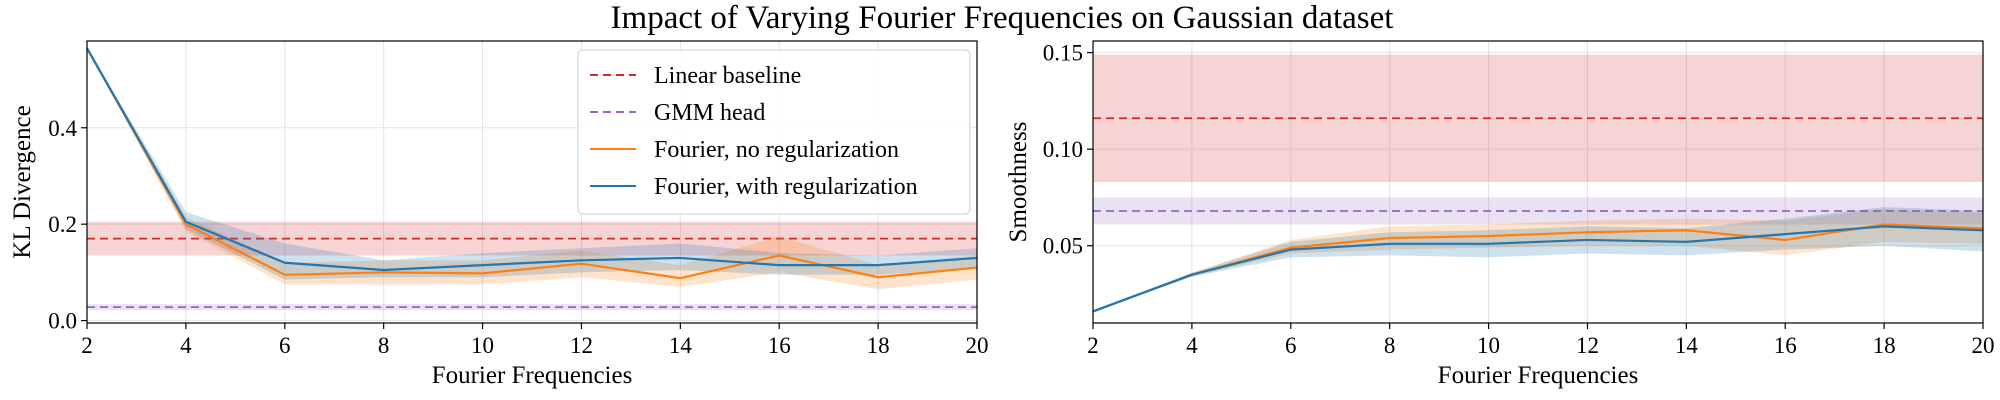 The height and width of the screenshot is (400, 2000). What do you see at coordinates (62, 128) in the screenshot?
I see `y-tick-label: 0.4` at bounding box center [62, 128].